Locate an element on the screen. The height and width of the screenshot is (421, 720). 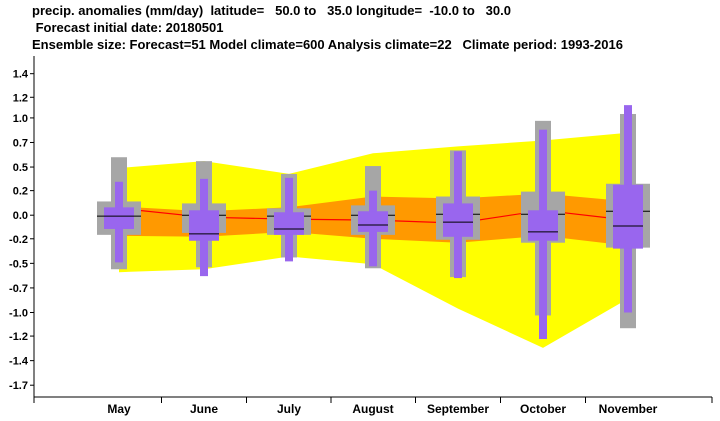
y-tick-label: -1.2 is located at coordinates (18, 337).